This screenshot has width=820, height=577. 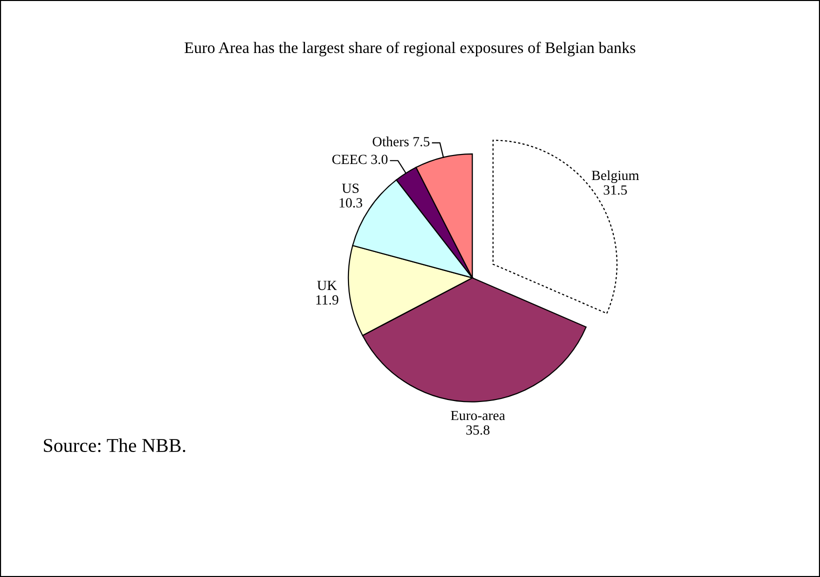 What do you see at coordinates (615, 190) in the screenshot?
I see `data-label: 31.5` at bounding box center [615, 190].